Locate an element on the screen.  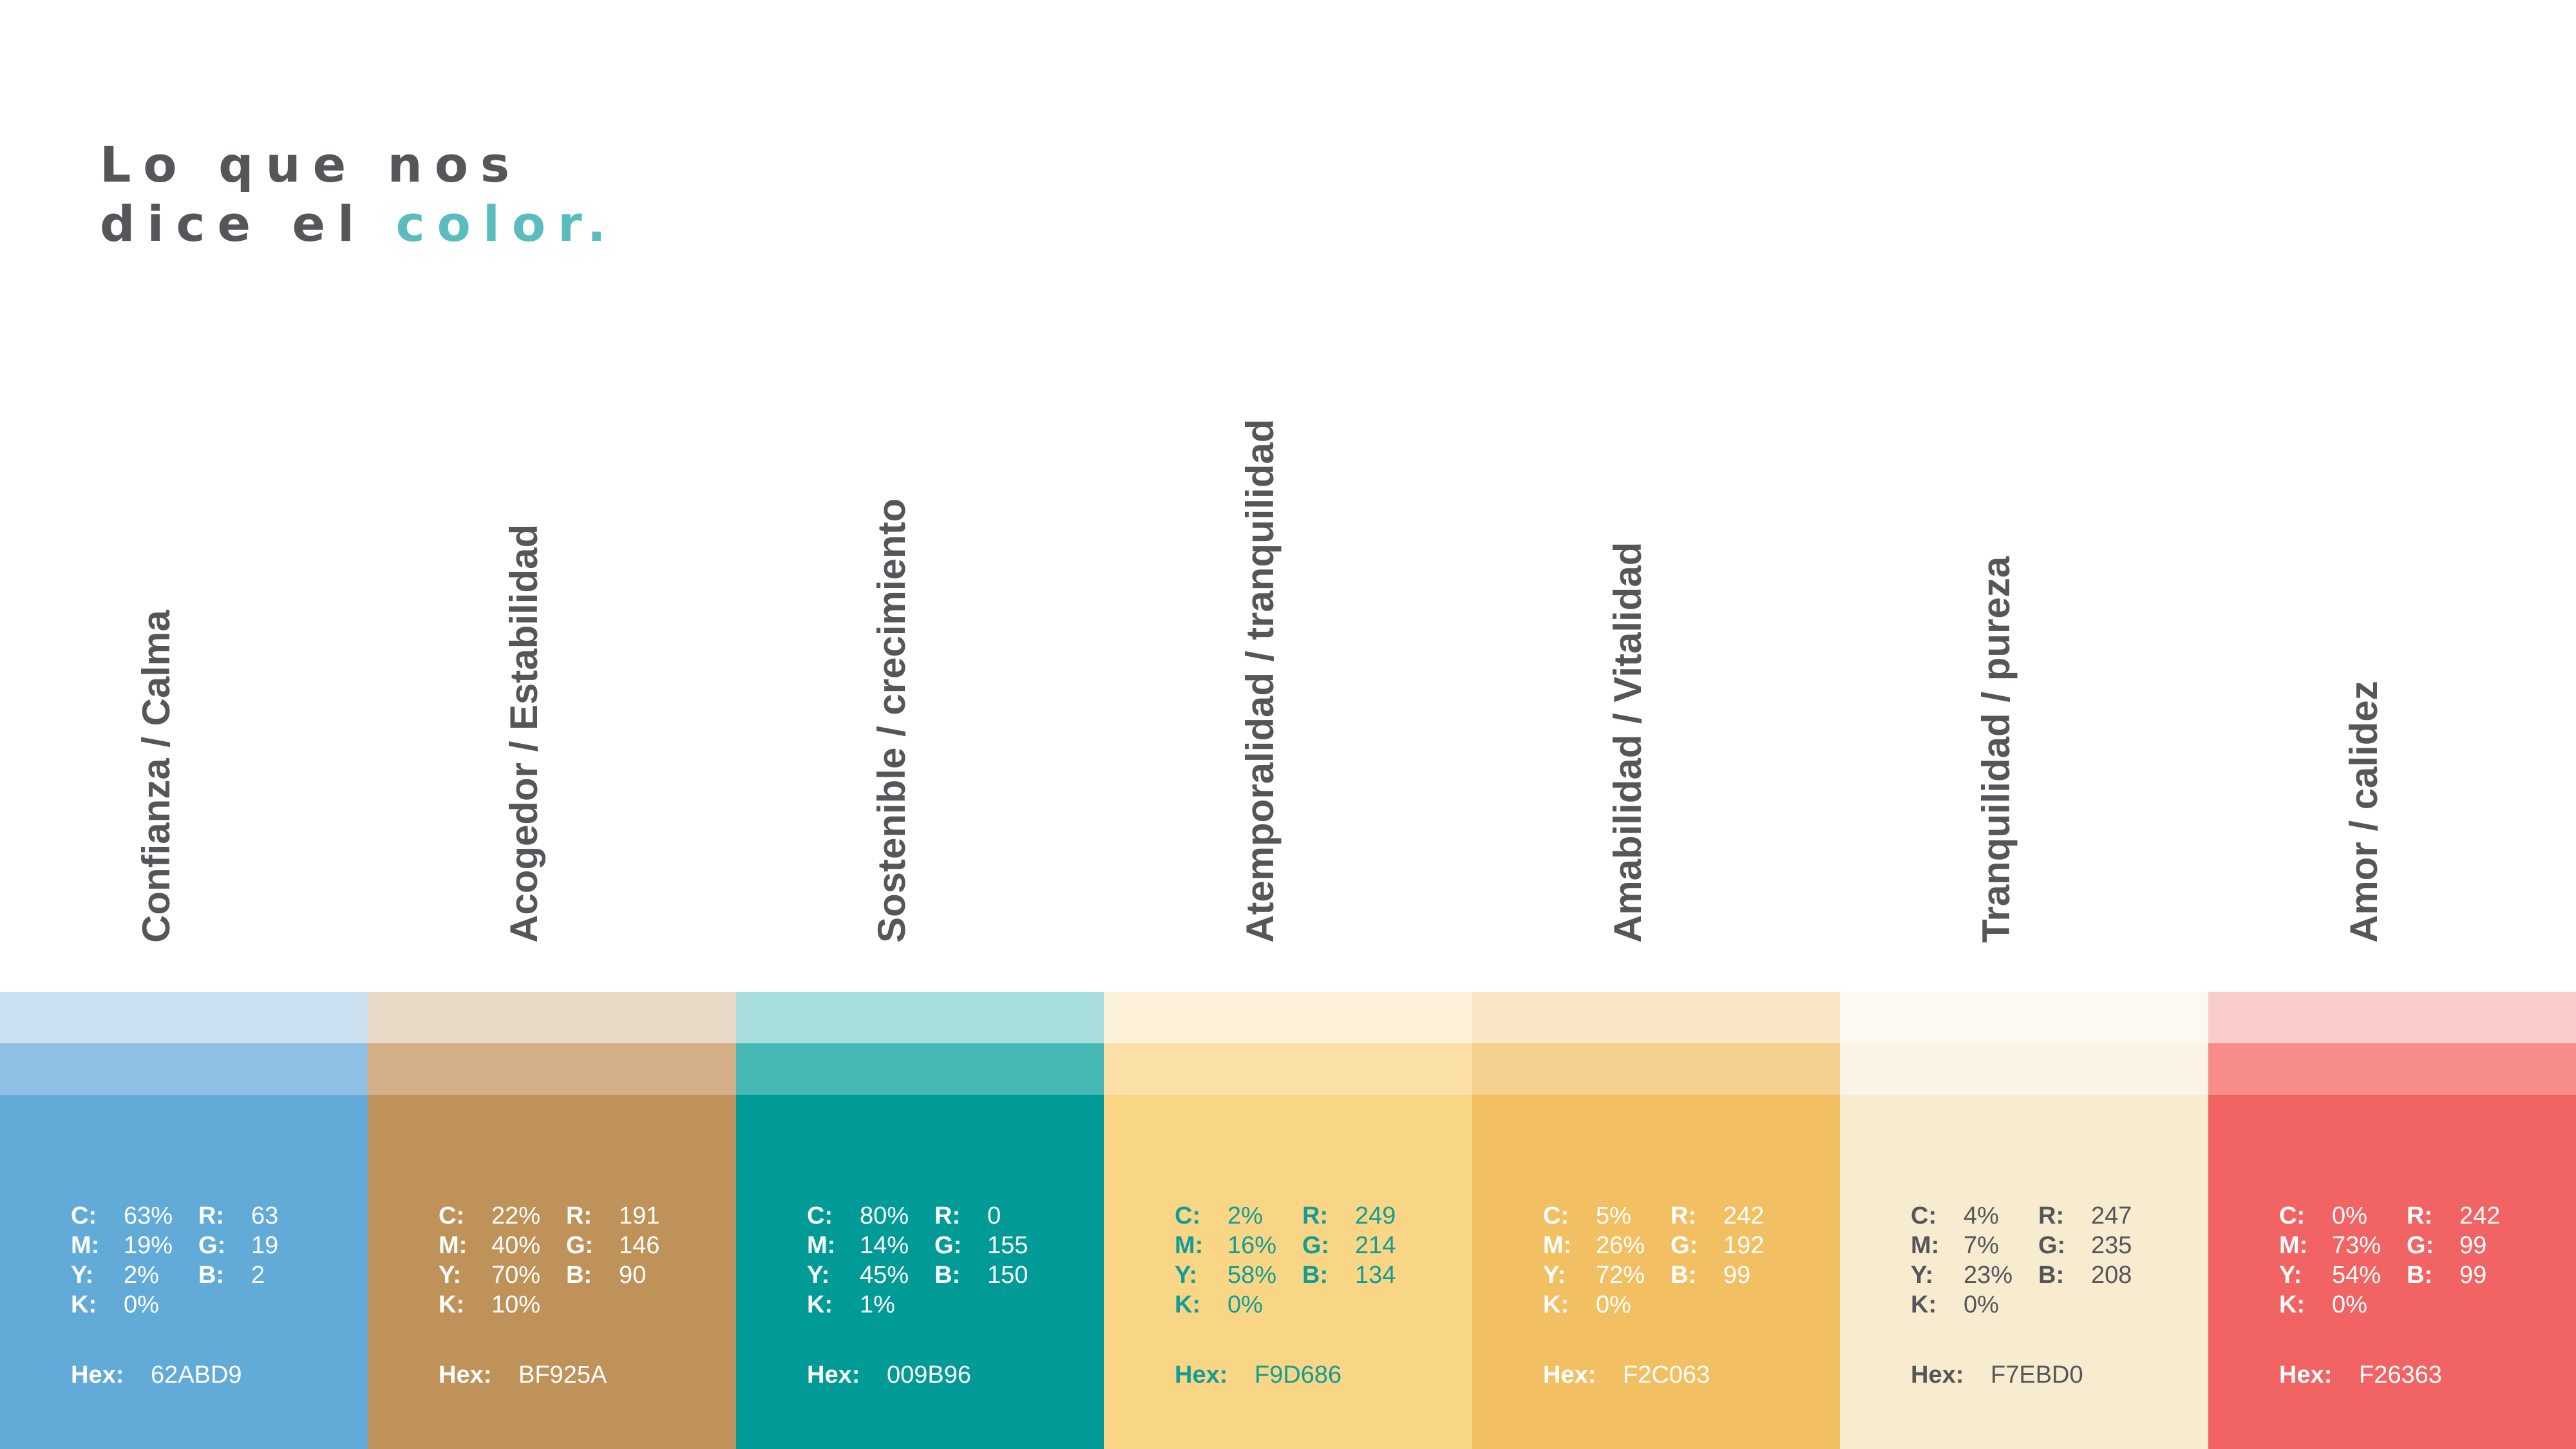
red-value: 249 is located at coordinates (1376, 1215).